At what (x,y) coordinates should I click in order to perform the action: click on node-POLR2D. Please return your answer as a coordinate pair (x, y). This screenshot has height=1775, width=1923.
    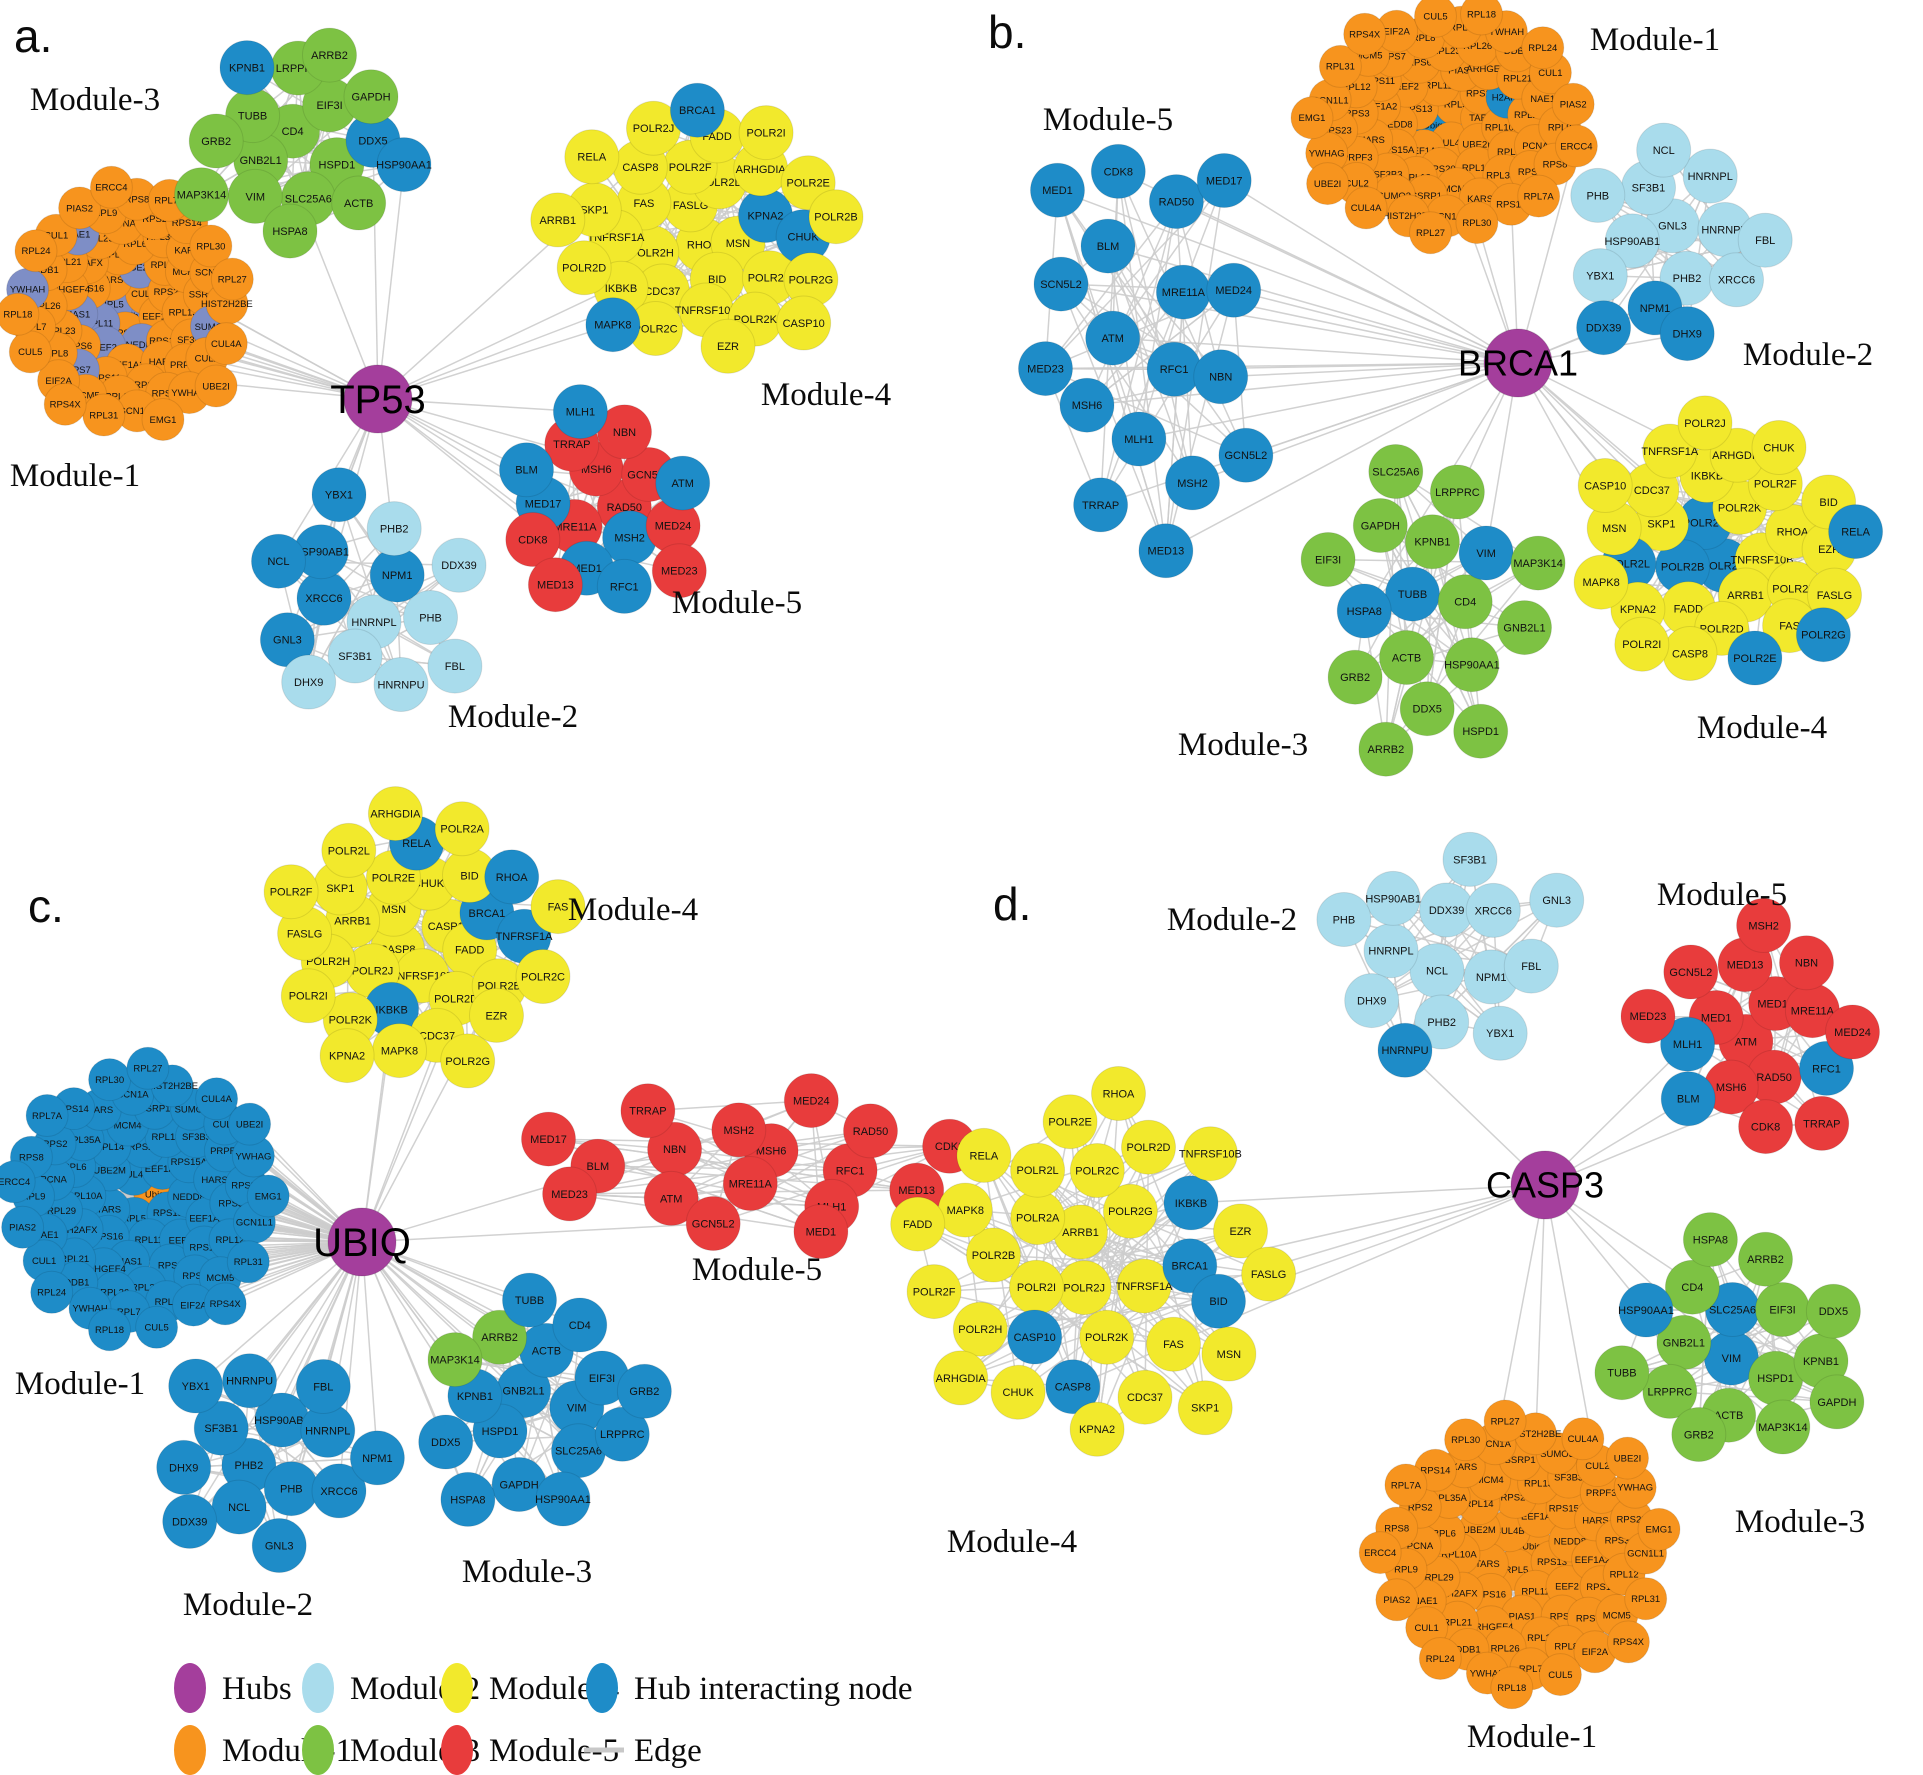
    Looking at the image, I should click on (1148, 1147).